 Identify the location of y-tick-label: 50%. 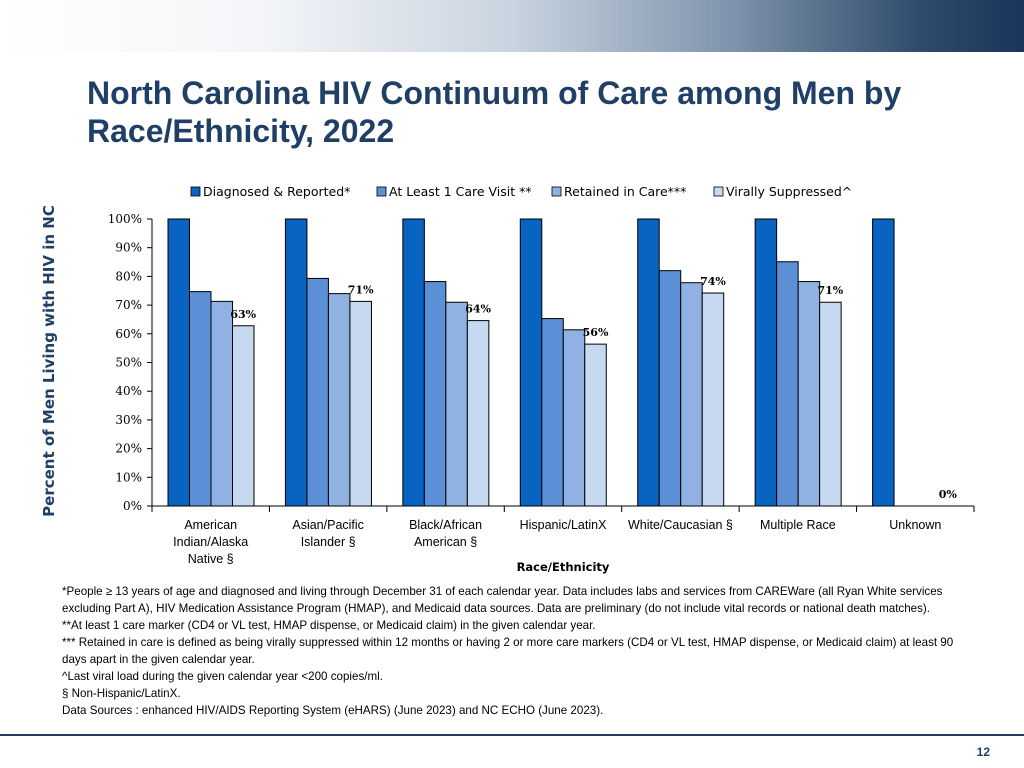
(128, 363).